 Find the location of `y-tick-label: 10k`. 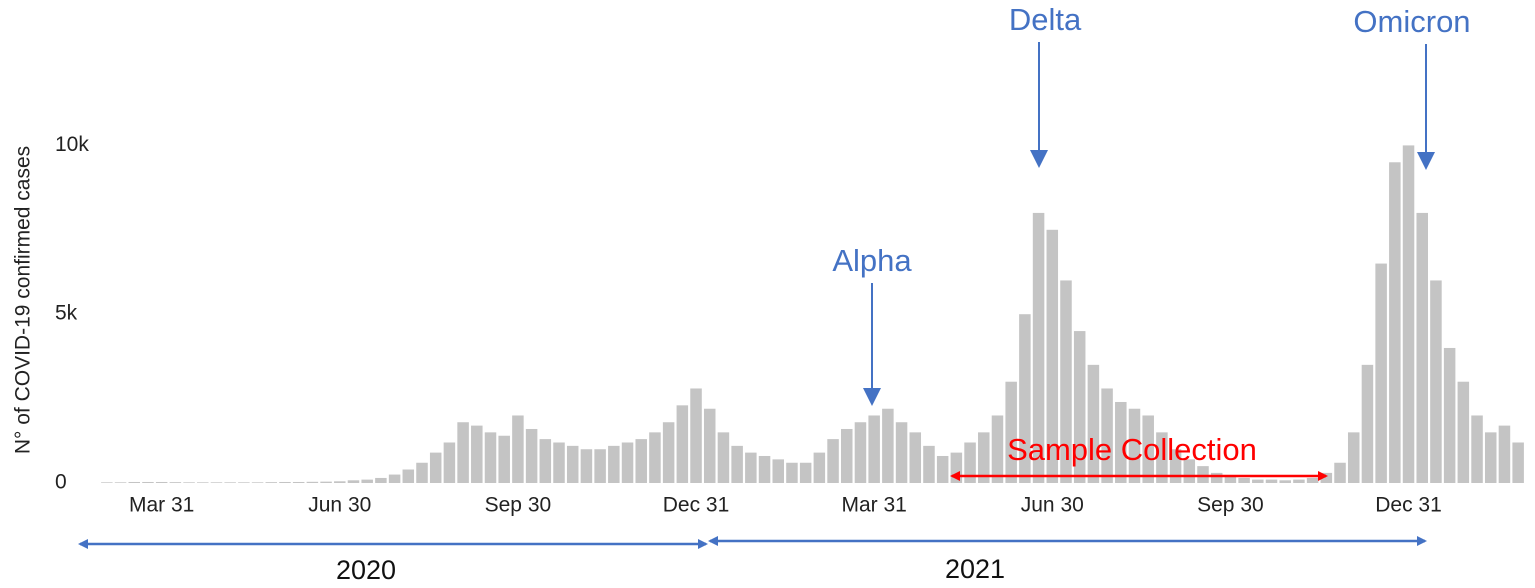

y-tick-label: 10k is located at coordinates (72, 144).